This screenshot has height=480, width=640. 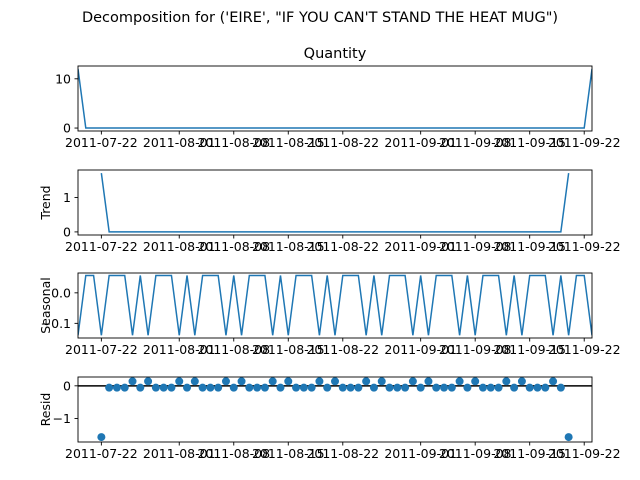 I want to click on resid-ytick-label: −1, so click(x=62, y=418).